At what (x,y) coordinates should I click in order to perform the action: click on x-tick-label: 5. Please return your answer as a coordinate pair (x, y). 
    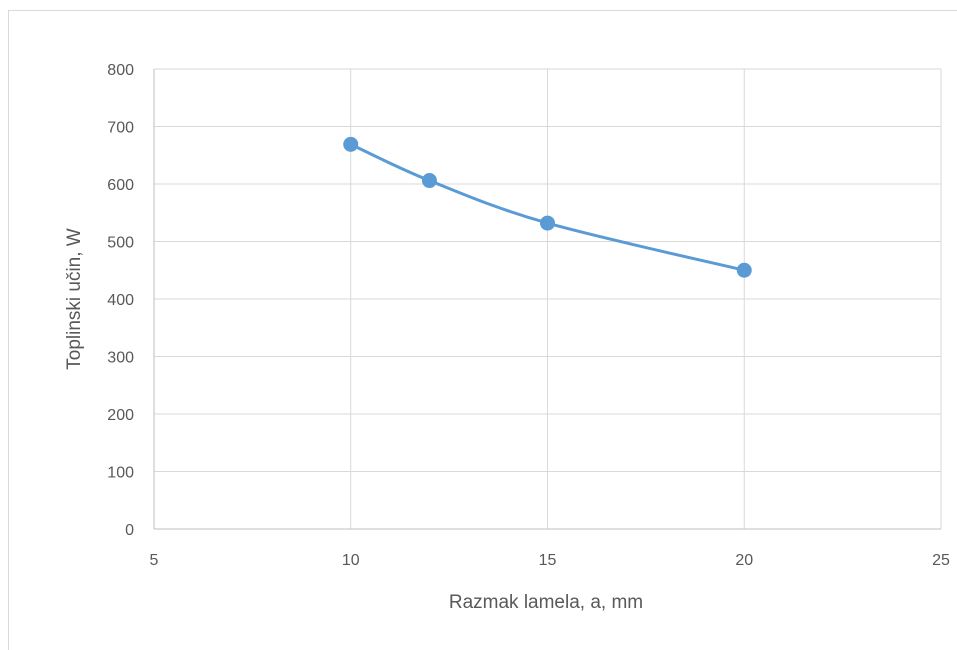
    Looking at the image, I should click on (154, 560).